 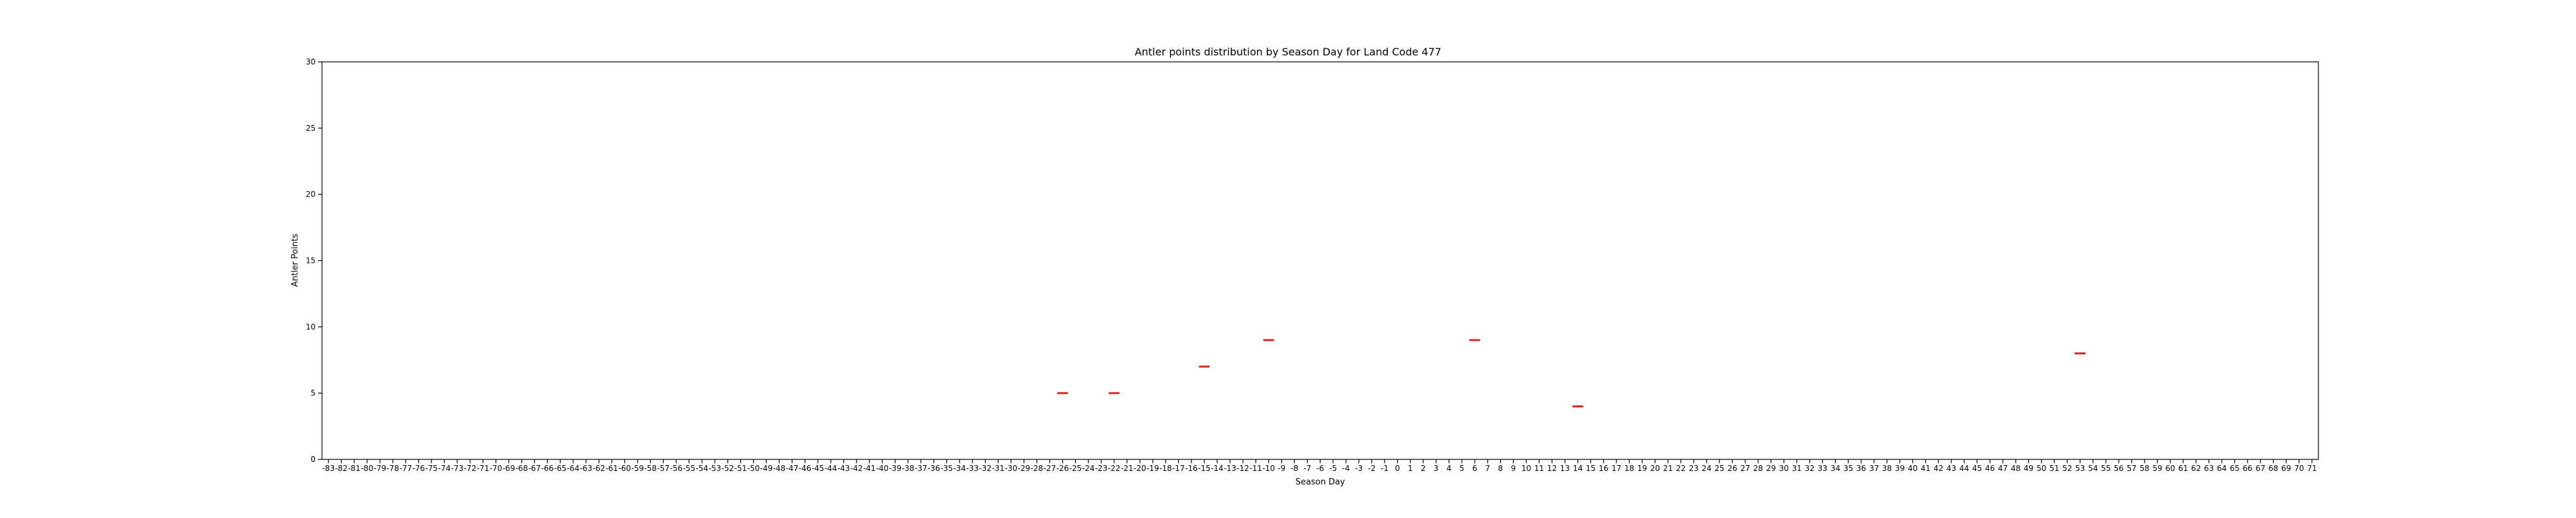 What do you see at coordinates (1423, 468) in the screenshot?
I see `x-tick-label: 2` at bounding box center [1423, 468].